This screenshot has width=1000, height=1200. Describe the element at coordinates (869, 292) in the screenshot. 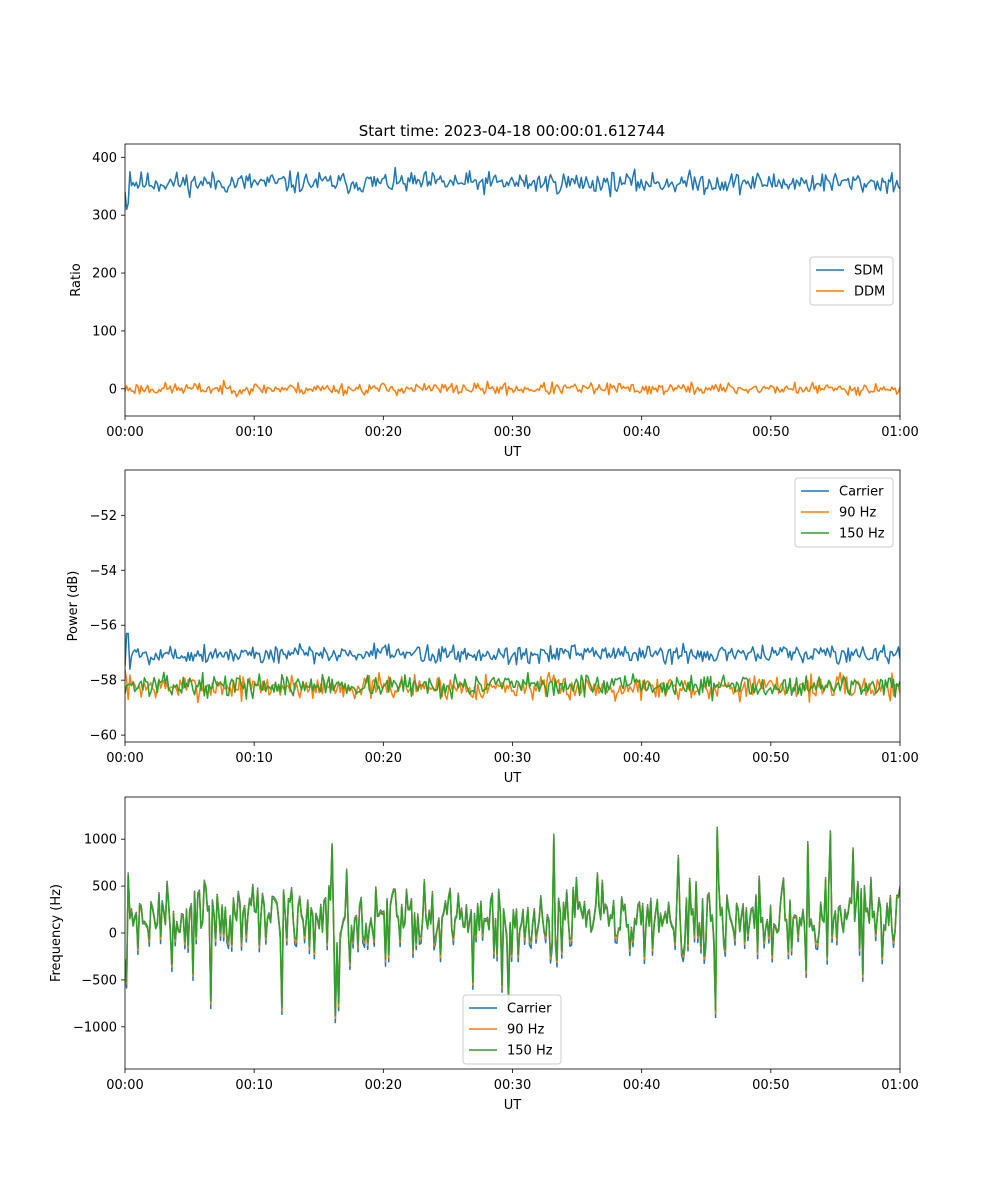

I see `legend-label: DDM` at that location.